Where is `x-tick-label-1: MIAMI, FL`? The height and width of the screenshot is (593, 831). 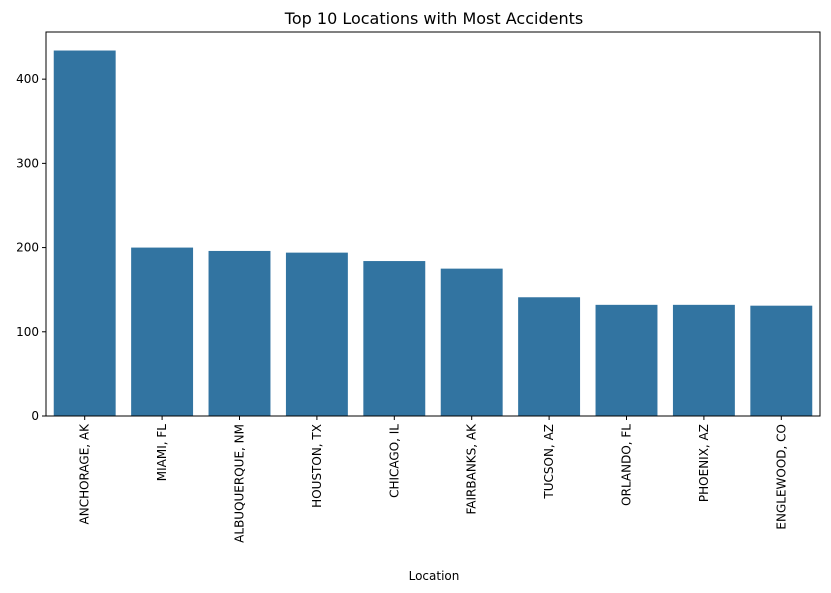 x-tick-label-1: MIAMI, FL is located at coordinates (162, 453).